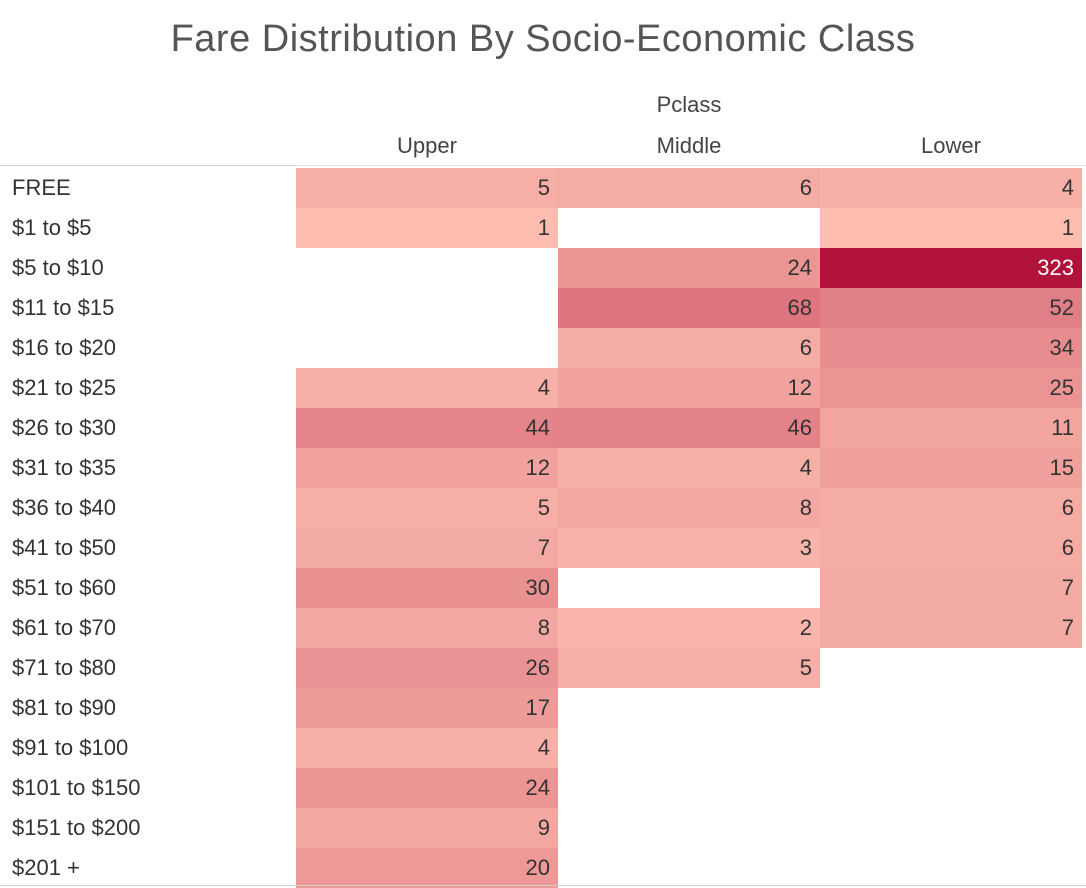 The width and height of the screenshot is (1086, 888). I want to click on row-label: $81 to $90, so click(64, 707).